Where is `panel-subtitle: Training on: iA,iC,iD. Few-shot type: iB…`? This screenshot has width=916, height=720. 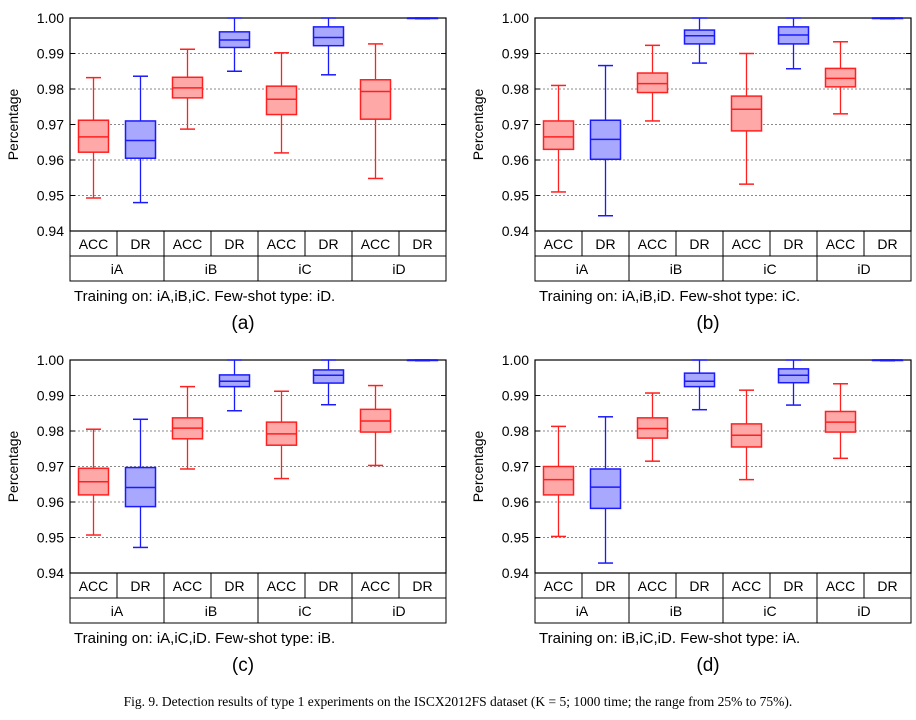
panel-subtitle: Training on: iA,iC,iD. Few-shot type: iB… is located at coordinates (204, 638).